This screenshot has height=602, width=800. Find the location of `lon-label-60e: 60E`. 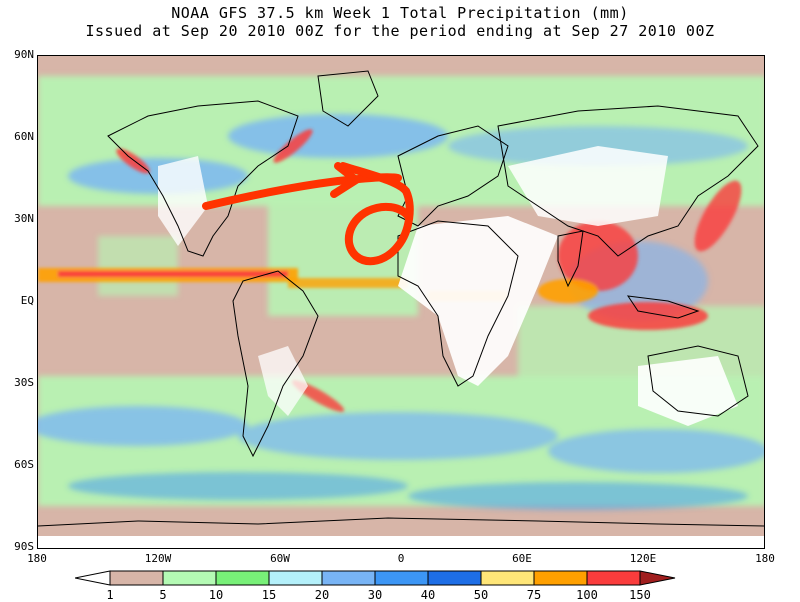

lon-label-60e: 60E is located at coordinates (522, 558).